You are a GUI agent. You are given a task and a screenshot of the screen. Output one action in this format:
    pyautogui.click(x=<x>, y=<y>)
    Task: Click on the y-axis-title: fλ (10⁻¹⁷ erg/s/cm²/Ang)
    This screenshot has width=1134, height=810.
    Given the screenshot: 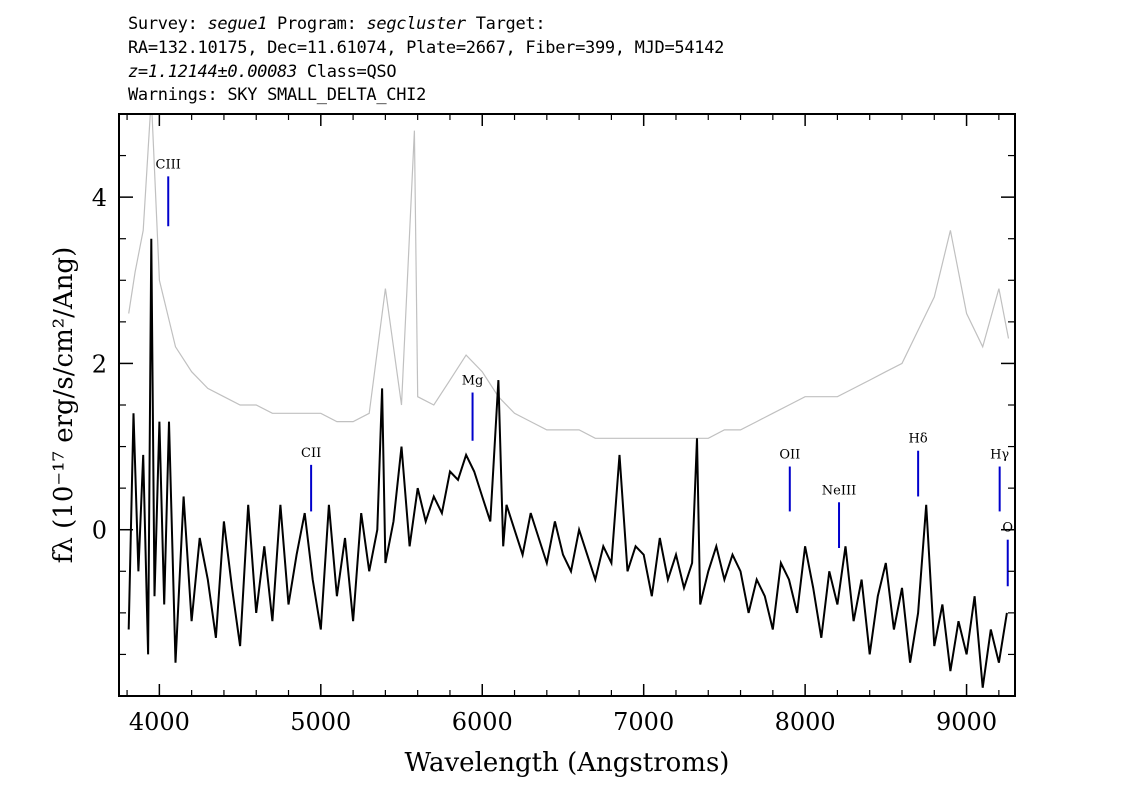 What is the action you would take?
    pyautogui.click(x=64, y=405)
    